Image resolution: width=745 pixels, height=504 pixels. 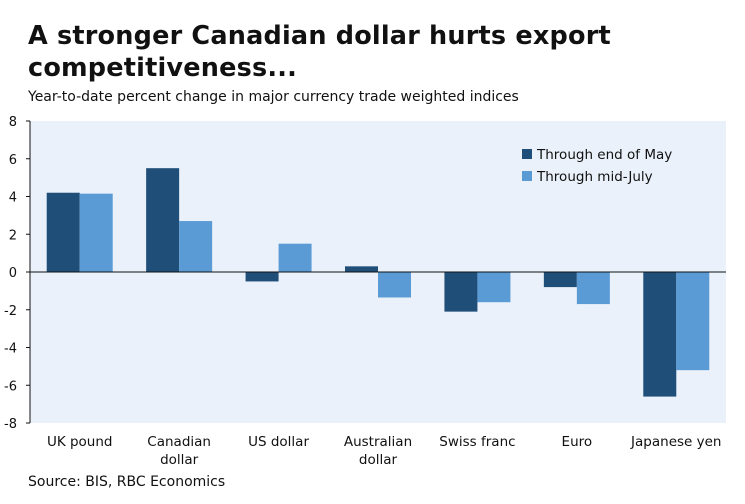 What do you see at coordinates (10, 349) in the screenshot?
I see `y-tick-label-6: -4` at bounding box center [10, 349].